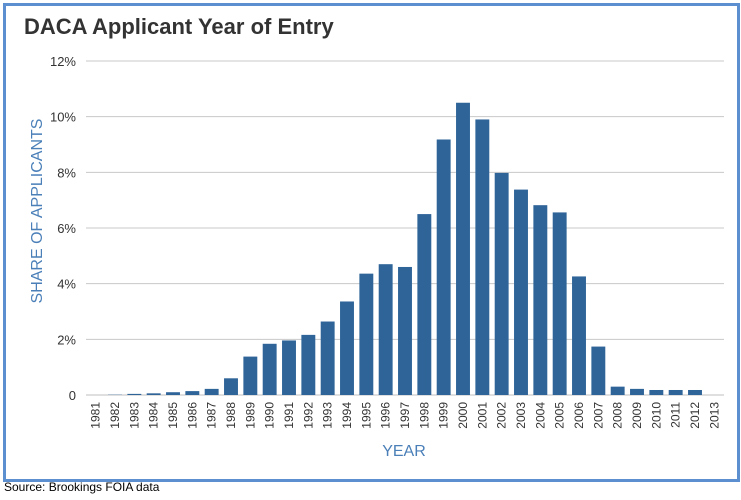  Describe the element at coordinates (540, 415) in the screenshot. I see `x-tick-label-2004: 2004` at that location.